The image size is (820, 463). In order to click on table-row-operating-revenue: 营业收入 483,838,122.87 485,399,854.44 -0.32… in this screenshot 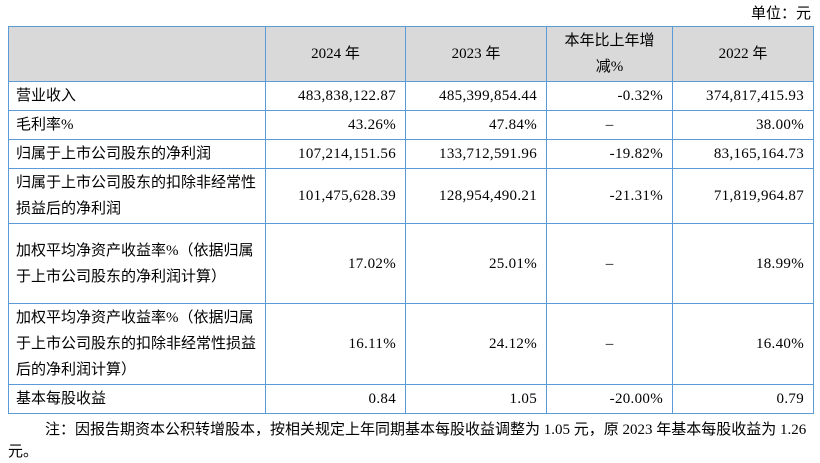, I will do `click(411, 96)`.